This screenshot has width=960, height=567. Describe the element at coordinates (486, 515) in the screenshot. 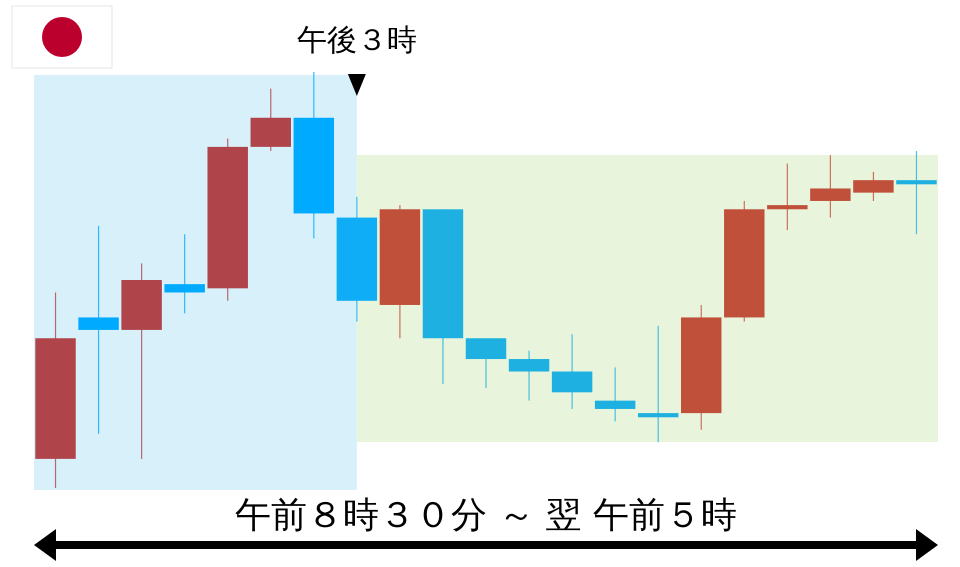

I see `text: 午前８時３０分 ～ 翌 午前５時` at that location.